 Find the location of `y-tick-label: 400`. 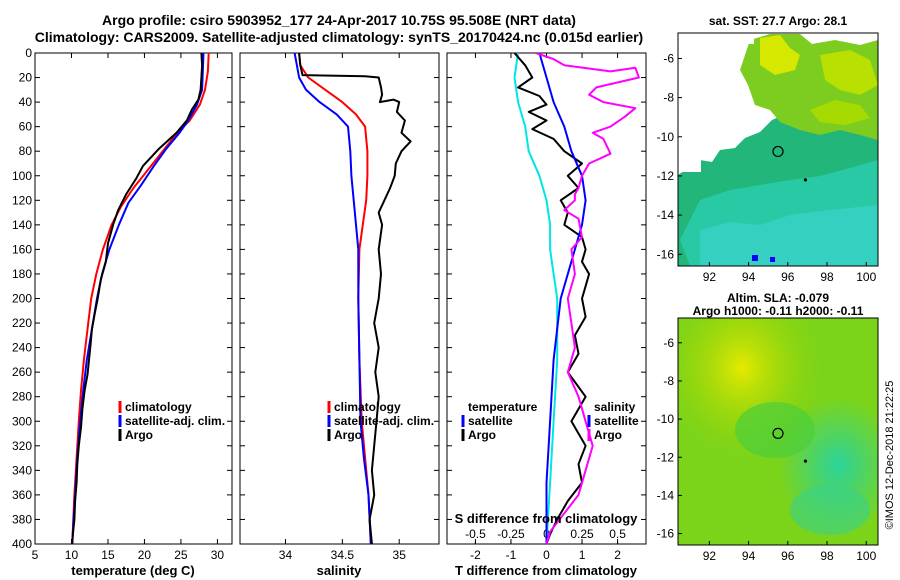

y-tick-label: 400 is located at coordinates (22, 544).